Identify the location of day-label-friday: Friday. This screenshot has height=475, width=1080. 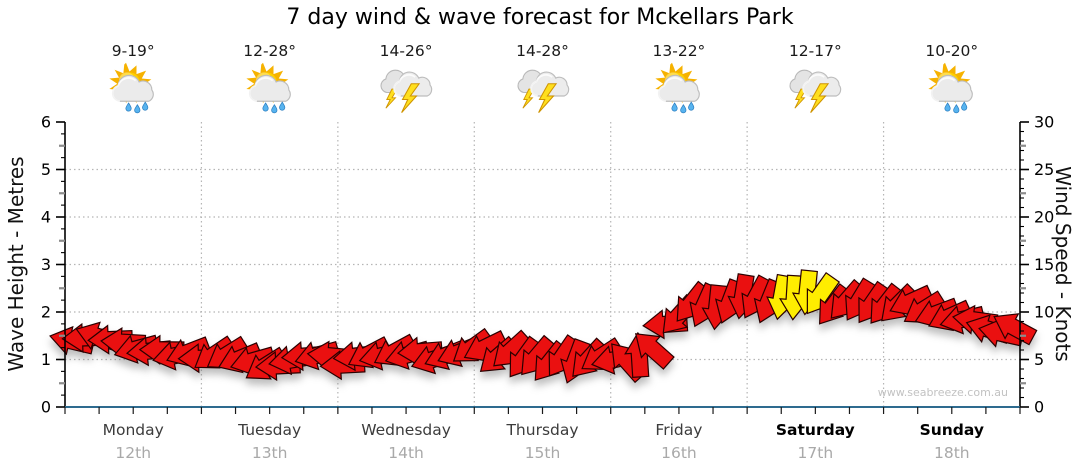
(679, 430).